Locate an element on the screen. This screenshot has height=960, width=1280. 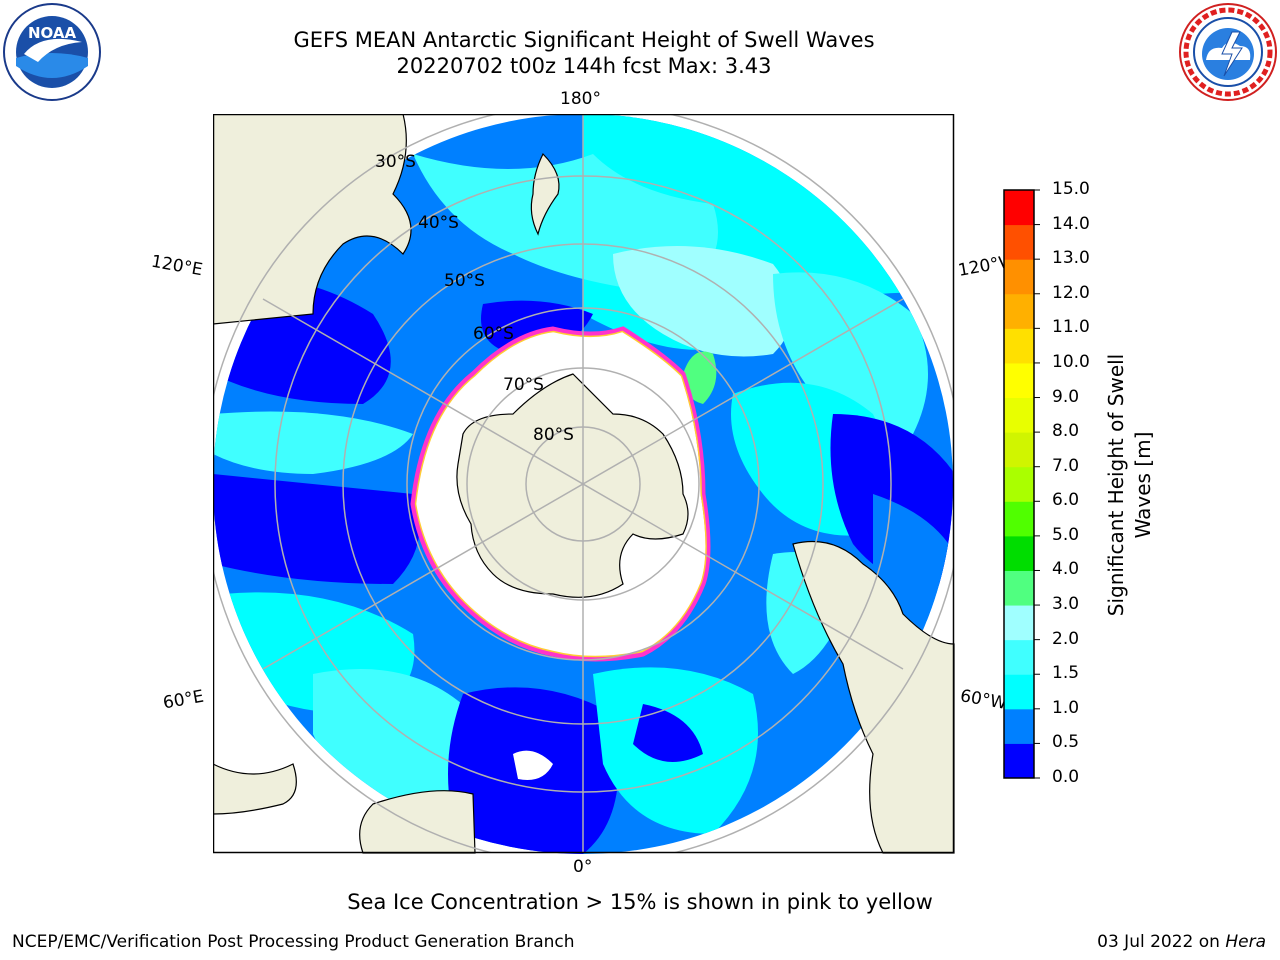
colorbar-tick-label: 1.0 is located at coordinates (1066, 707).